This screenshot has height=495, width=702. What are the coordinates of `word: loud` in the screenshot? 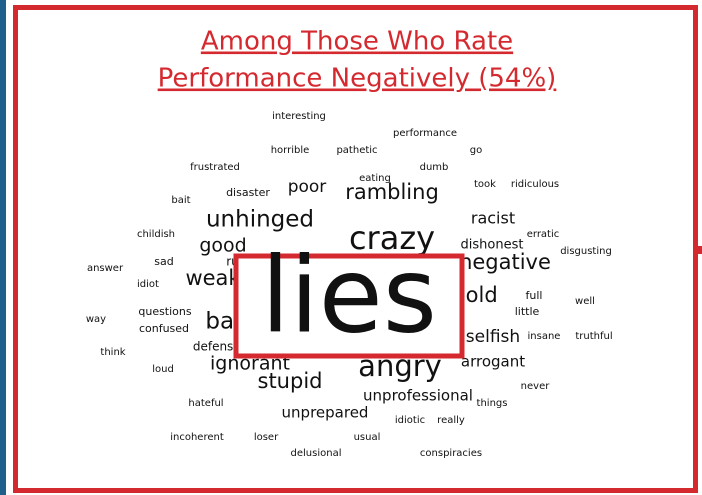 It's located at (163, 369).